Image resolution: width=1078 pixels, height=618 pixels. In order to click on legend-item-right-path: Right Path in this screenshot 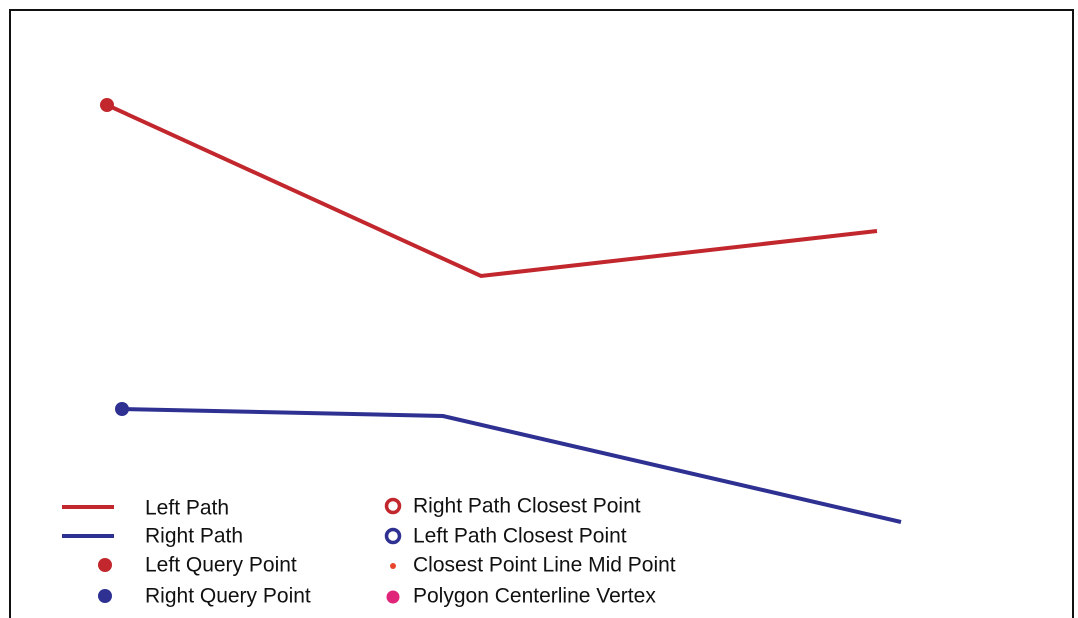, I will do `click(152, 536)`.